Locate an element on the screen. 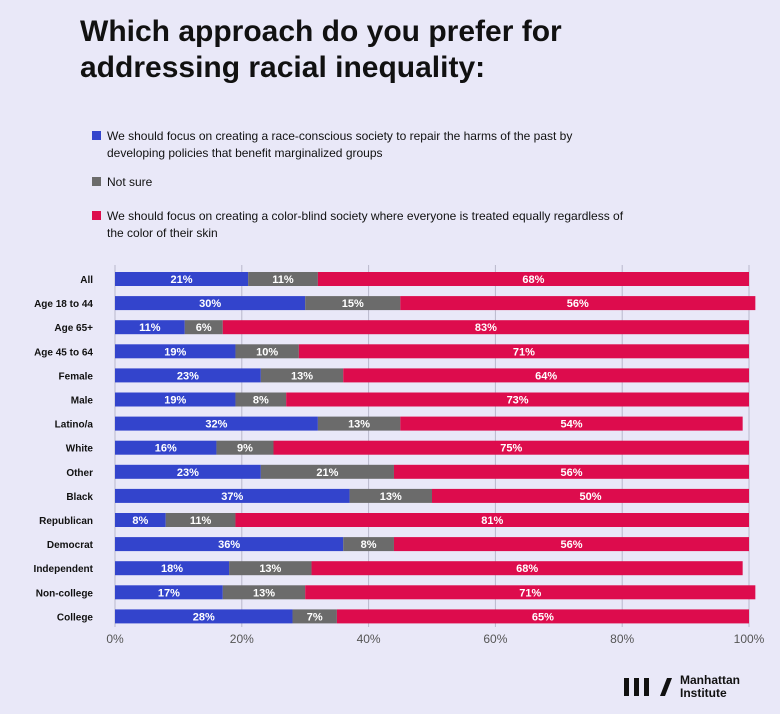  x-tick-label: 40% is located at coordinates (369, 639).